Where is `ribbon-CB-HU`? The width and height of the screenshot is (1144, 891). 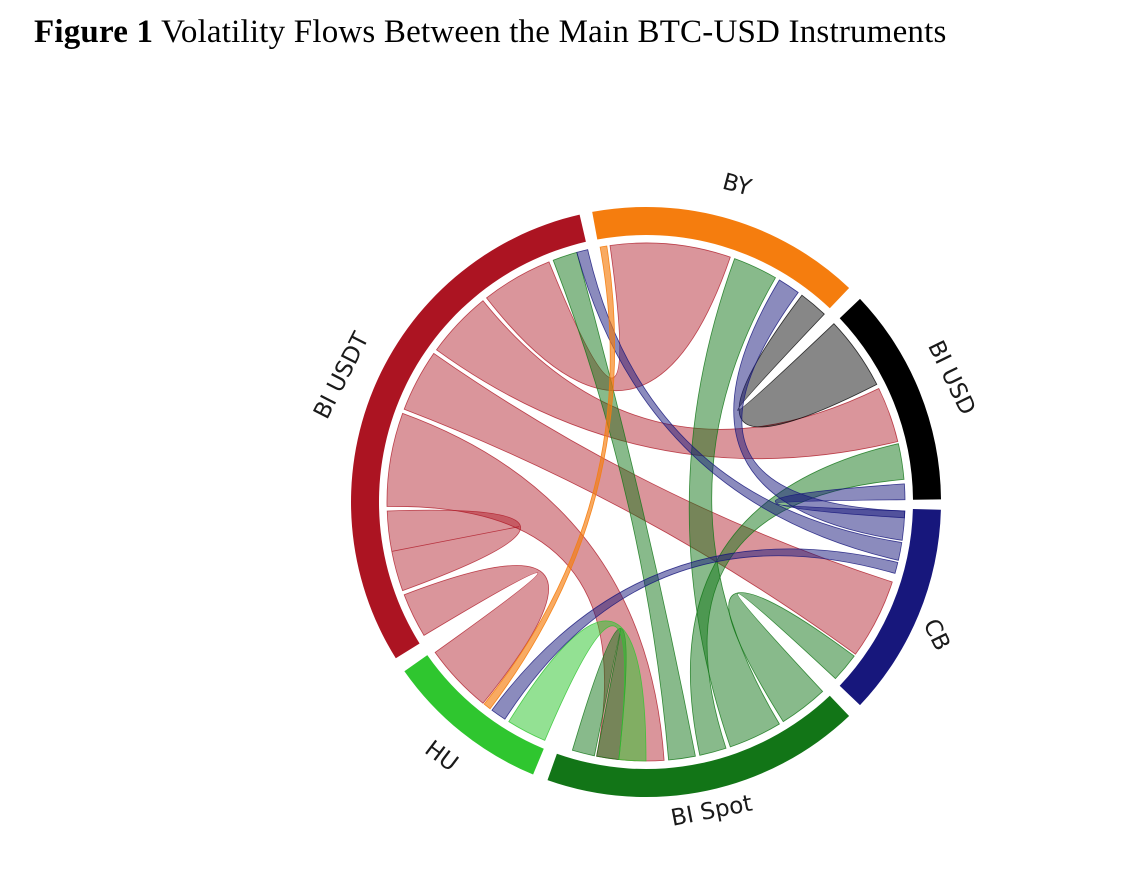 ribbon-CB-HU is located at coordinates (695, 634).